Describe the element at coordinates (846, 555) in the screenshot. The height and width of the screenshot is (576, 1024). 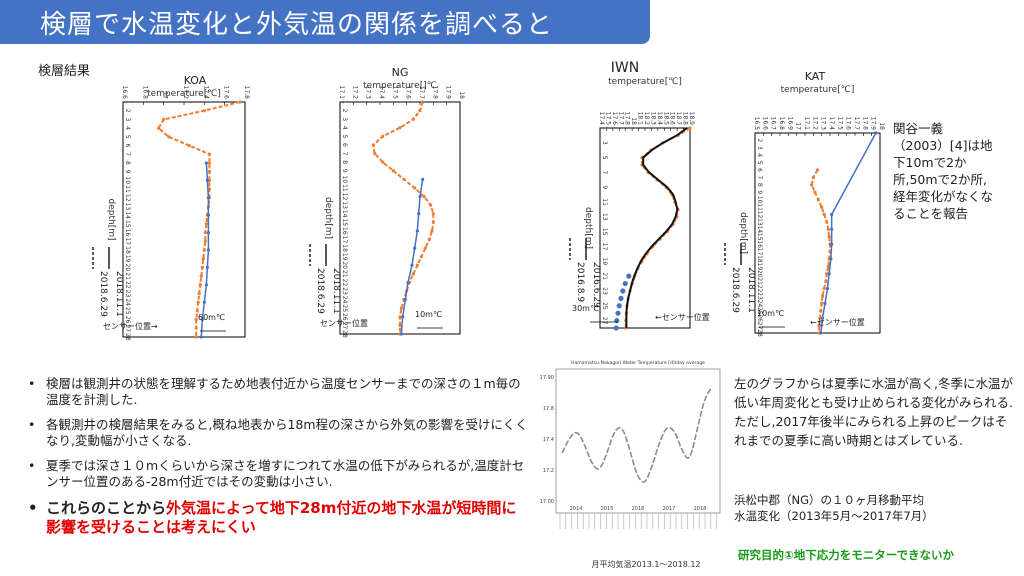
I see `footer-note: 研究目的①地下応力をモニターできないか` at that location.